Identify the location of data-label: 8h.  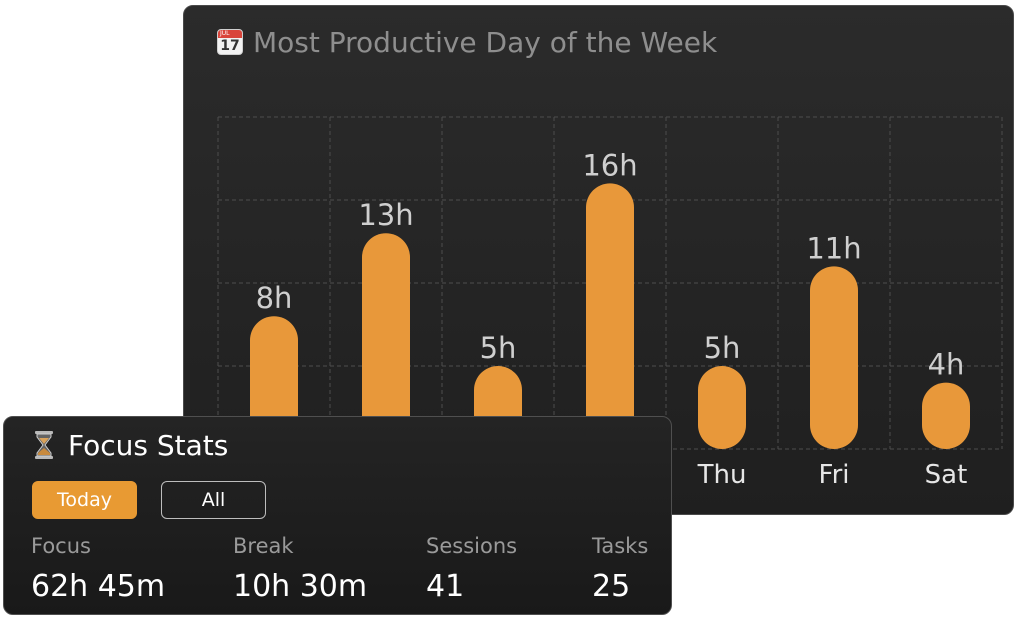
(274, 298).